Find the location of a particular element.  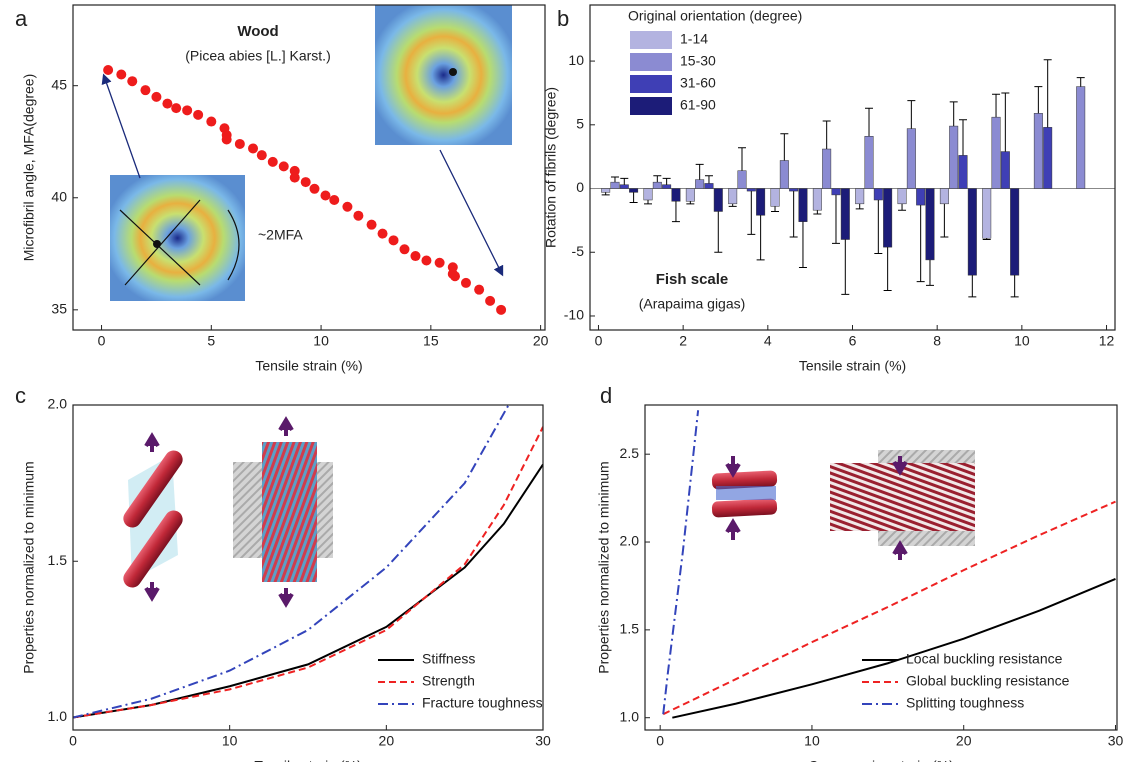

x-tick-label: 5 is located at coordinates (211, 341).